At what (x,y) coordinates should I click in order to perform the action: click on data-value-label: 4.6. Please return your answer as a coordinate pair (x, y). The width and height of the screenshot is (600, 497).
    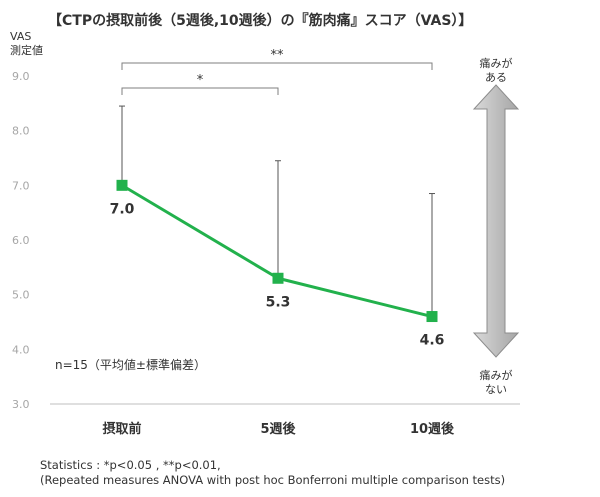
    Looking at the image, I should click on (432, 341).